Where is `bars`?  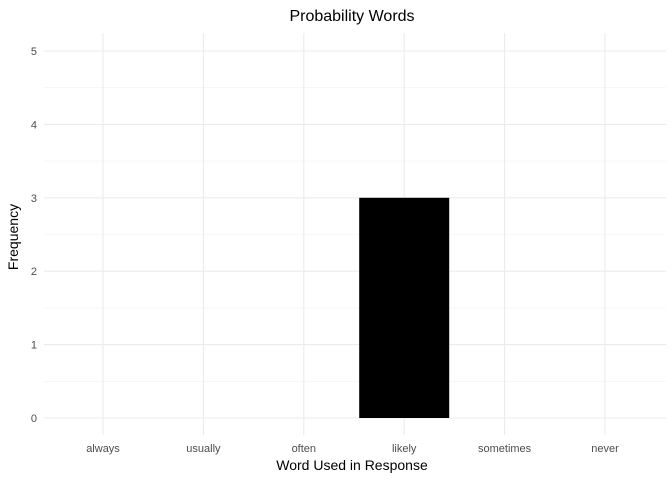 bars is located at coordinates (404, 307).